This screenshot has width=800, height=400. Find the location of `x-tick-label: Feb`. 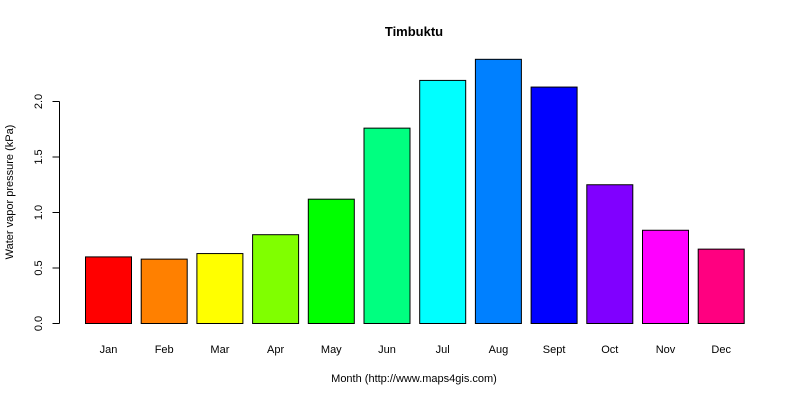

x-tick-label: Feb is located at coordinates (164, 350).